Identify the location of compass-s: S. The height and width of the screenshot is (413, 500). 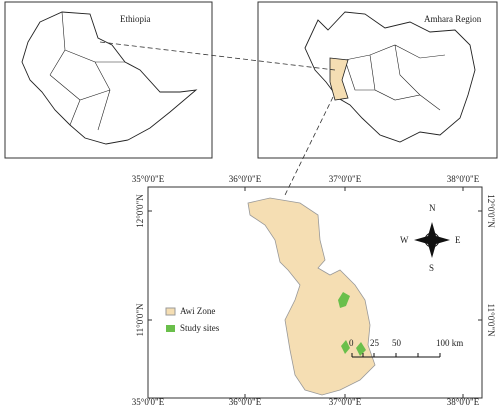
(431, 268).